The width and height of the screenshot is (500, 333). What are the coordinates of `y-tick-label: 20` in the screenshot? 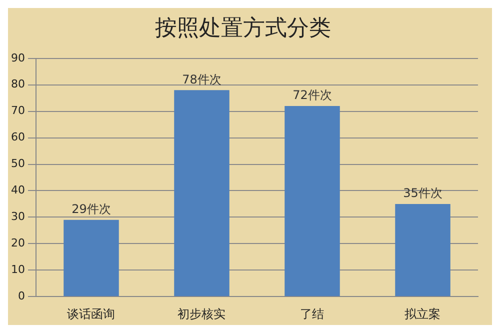 It's located at (17, 243).